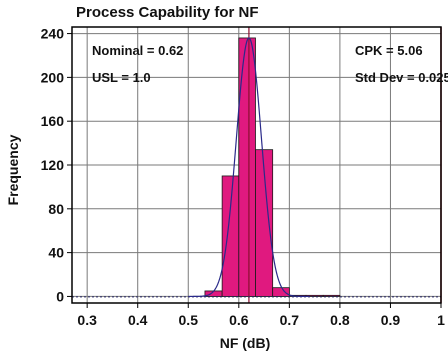 The width and height of the screenshot is (448, 357). Describe the element at coordinates (121, 77) in the screenshot. I see `usl-annotation: USL = 1.0` at that location.